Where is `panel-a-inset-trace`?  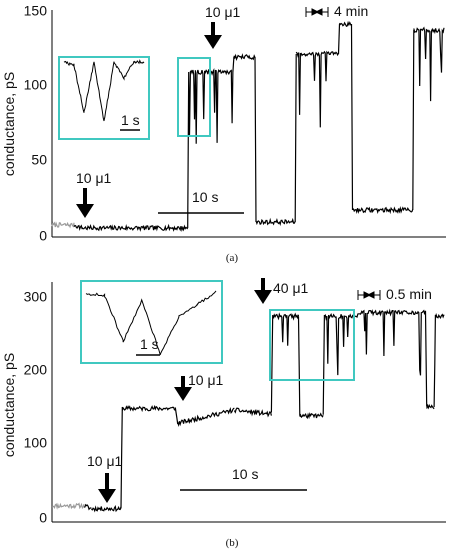 panel-a-inset-trace is located at coordinates (104, 90).